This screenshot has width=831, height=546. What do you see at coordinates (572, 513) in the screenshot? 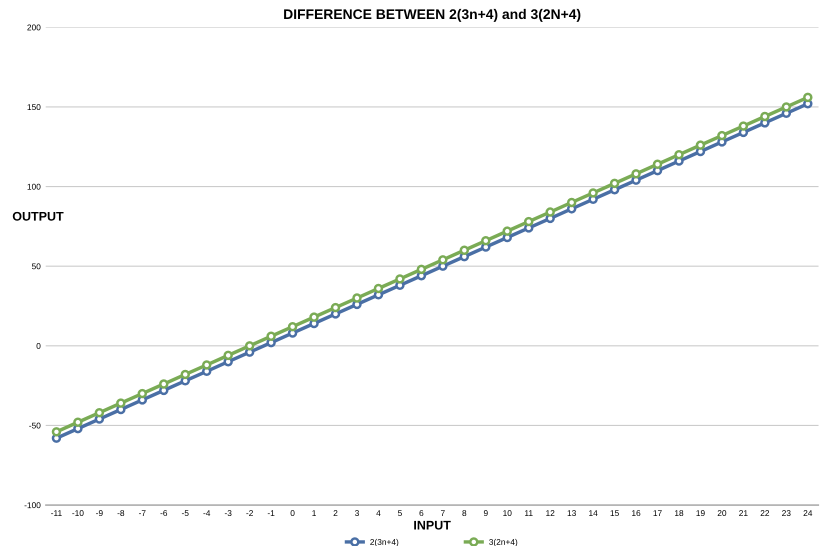
I see `x-tick-label: 13` at bounding box center [572, 513].